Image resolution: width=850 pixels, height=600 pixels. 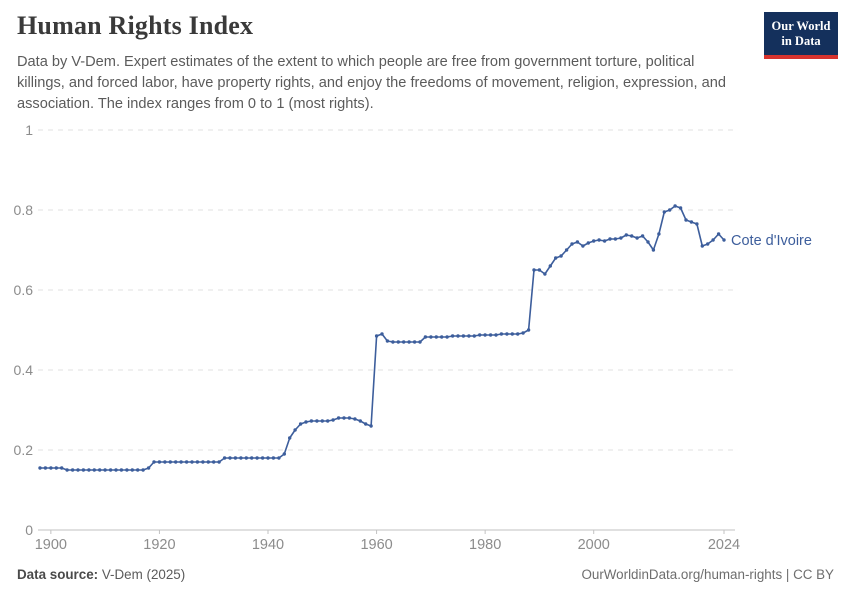 What do you see at coordinates (101, 574) in the screenshot?
I see `data-source-note: Data source: V-Dem (2025)` at bounding box center [101, 574].